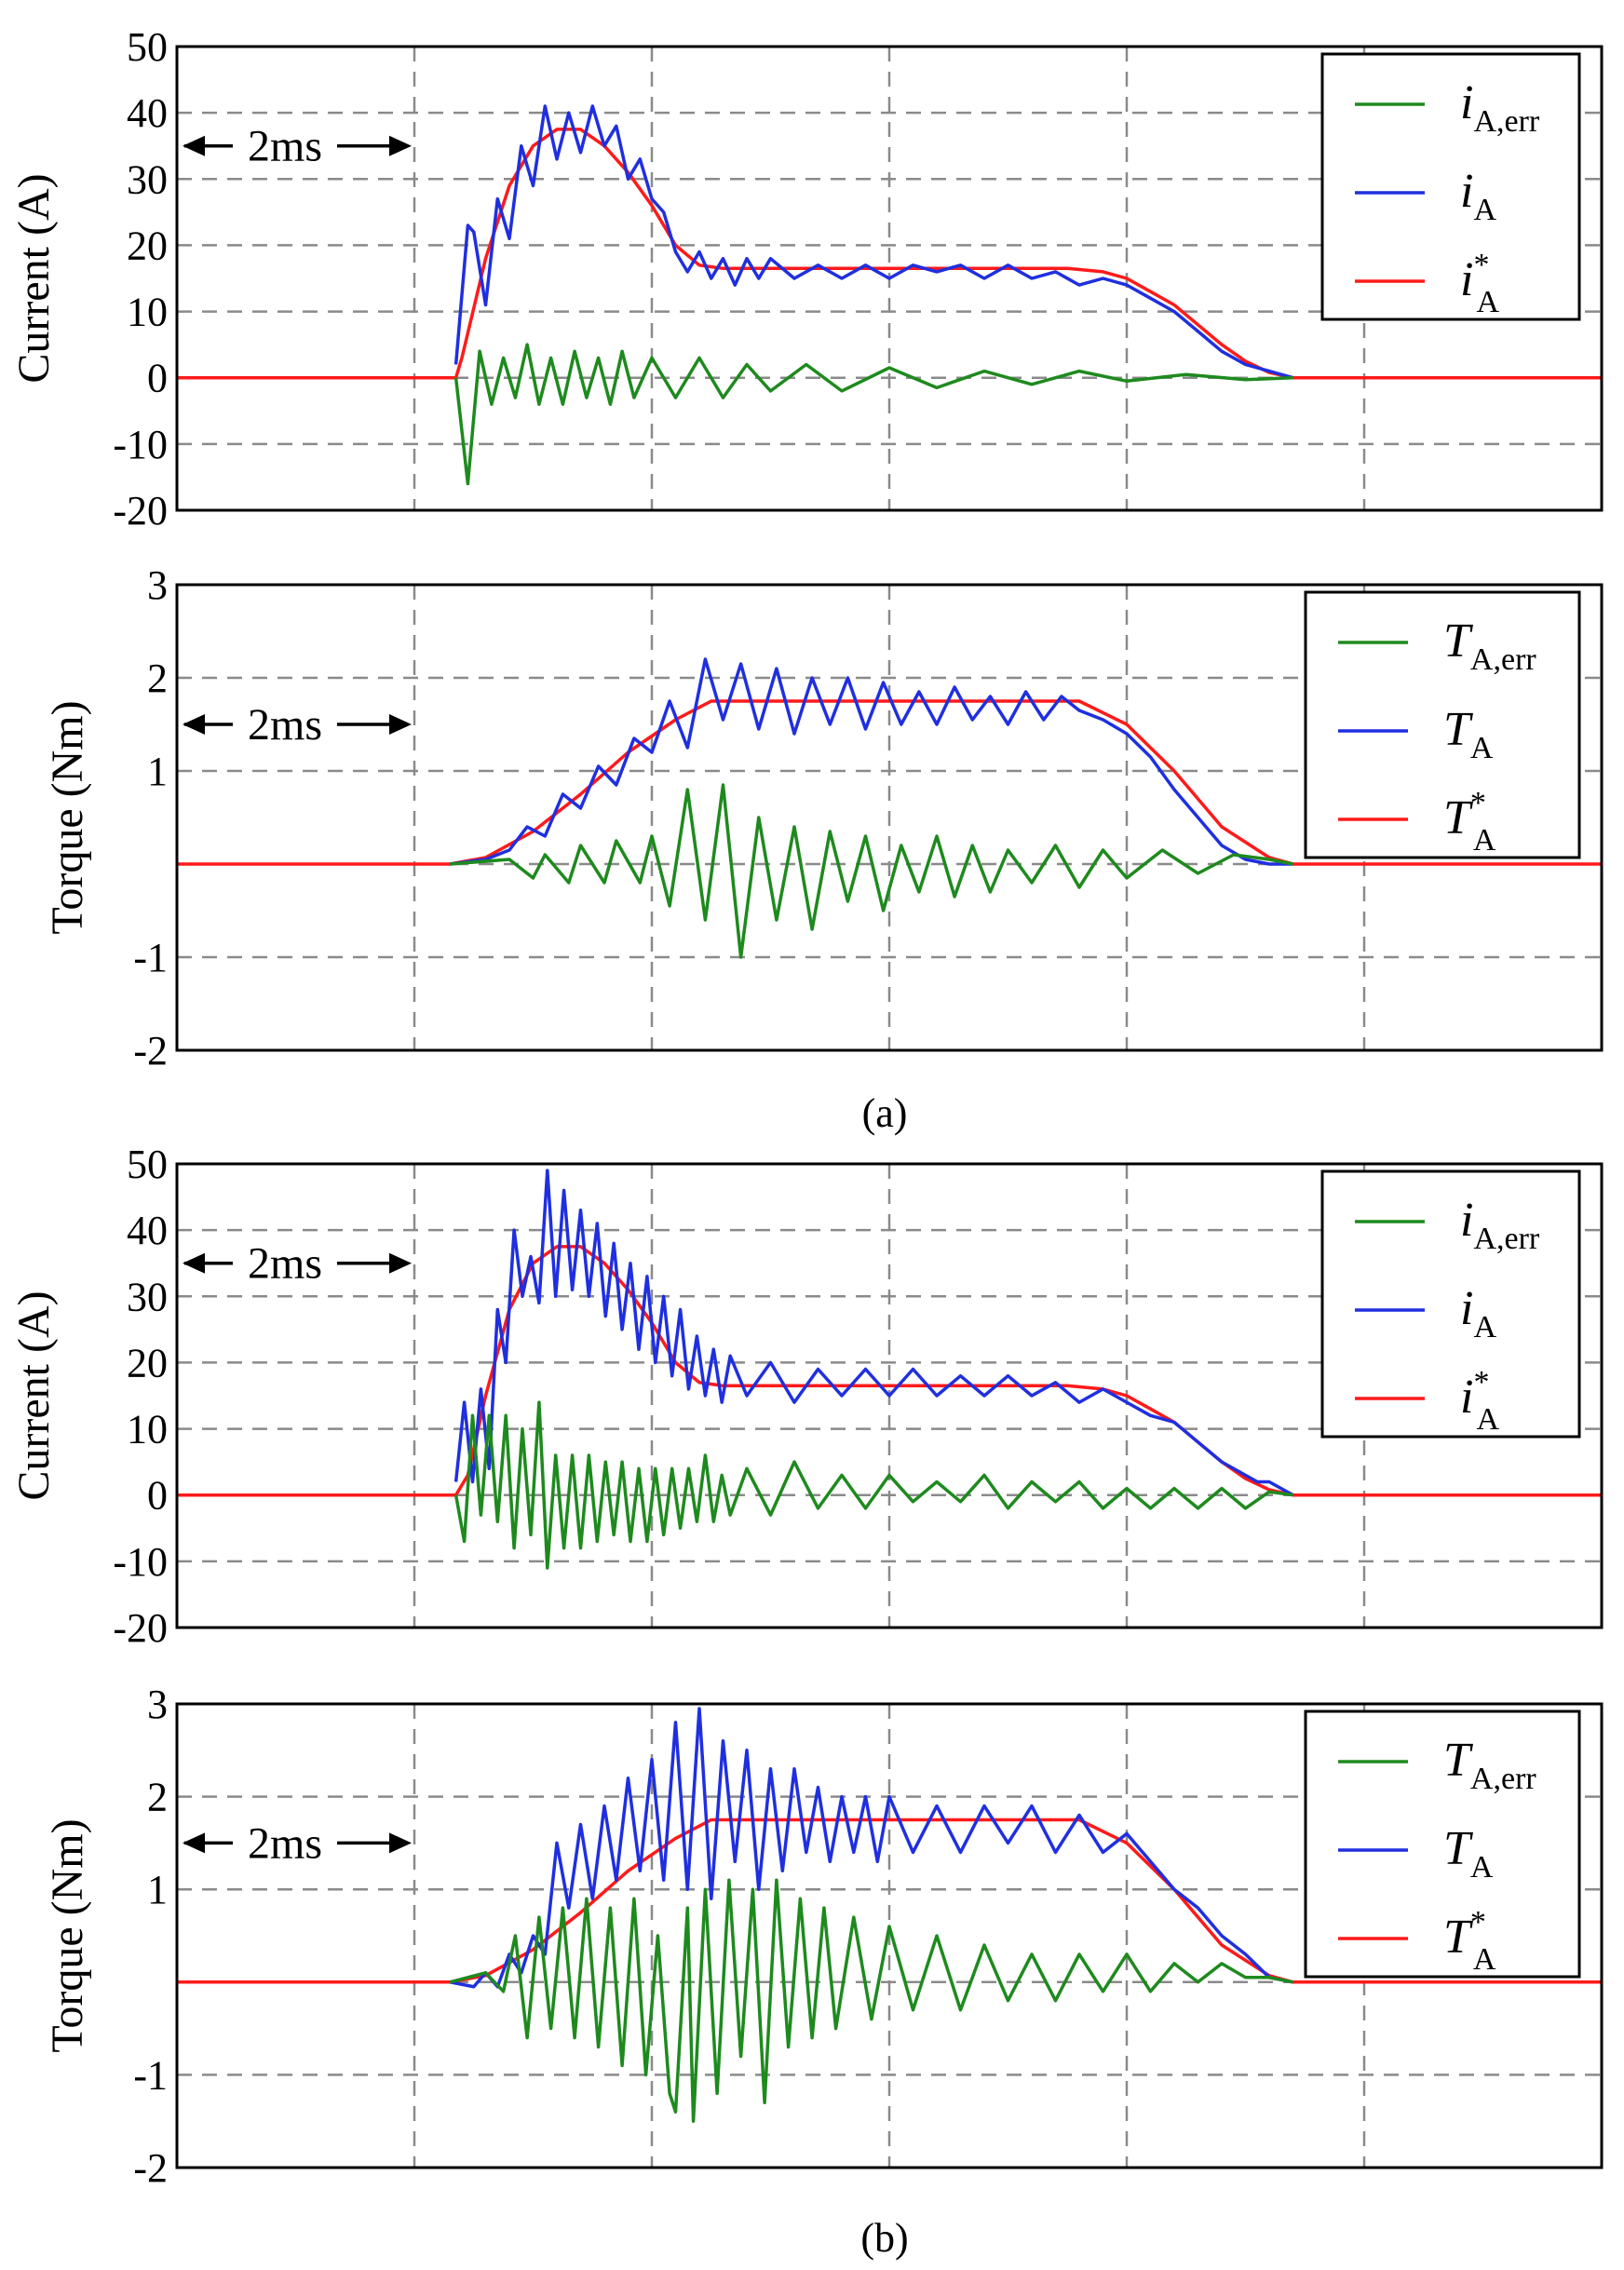  I want to click on legend-label: i* A, so click(1479, 283).